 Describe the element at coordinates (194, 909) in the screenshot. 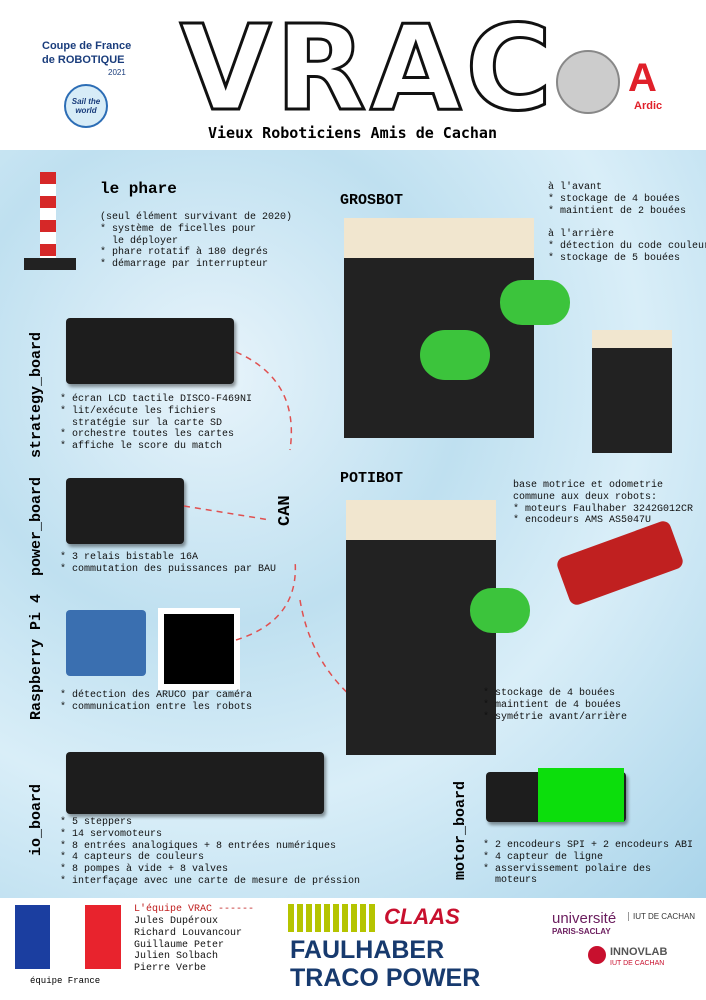

I see `team-title: L'équipe VRAC ------` at that location.